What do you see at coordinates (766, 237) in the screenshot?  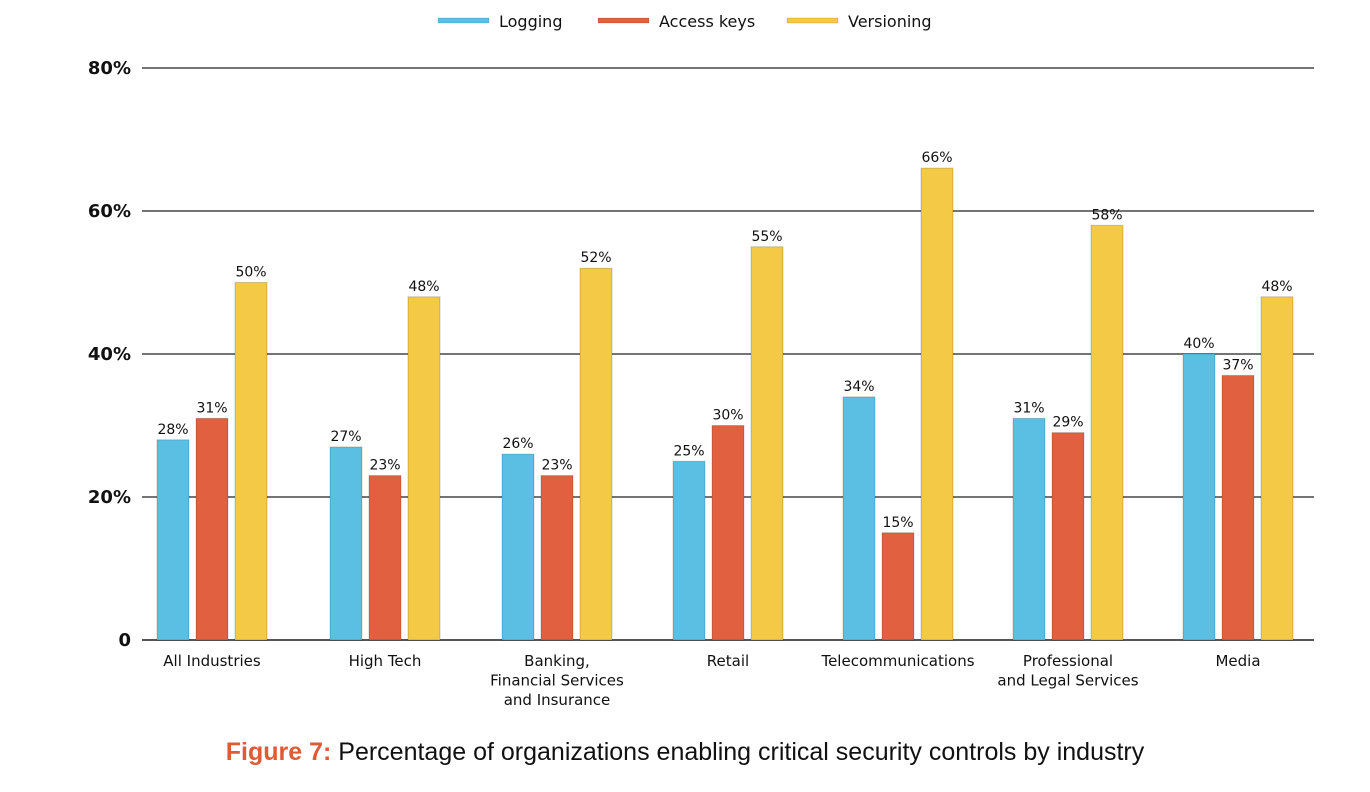 I see `data-label: 55%` at bounding box center [766, 237].